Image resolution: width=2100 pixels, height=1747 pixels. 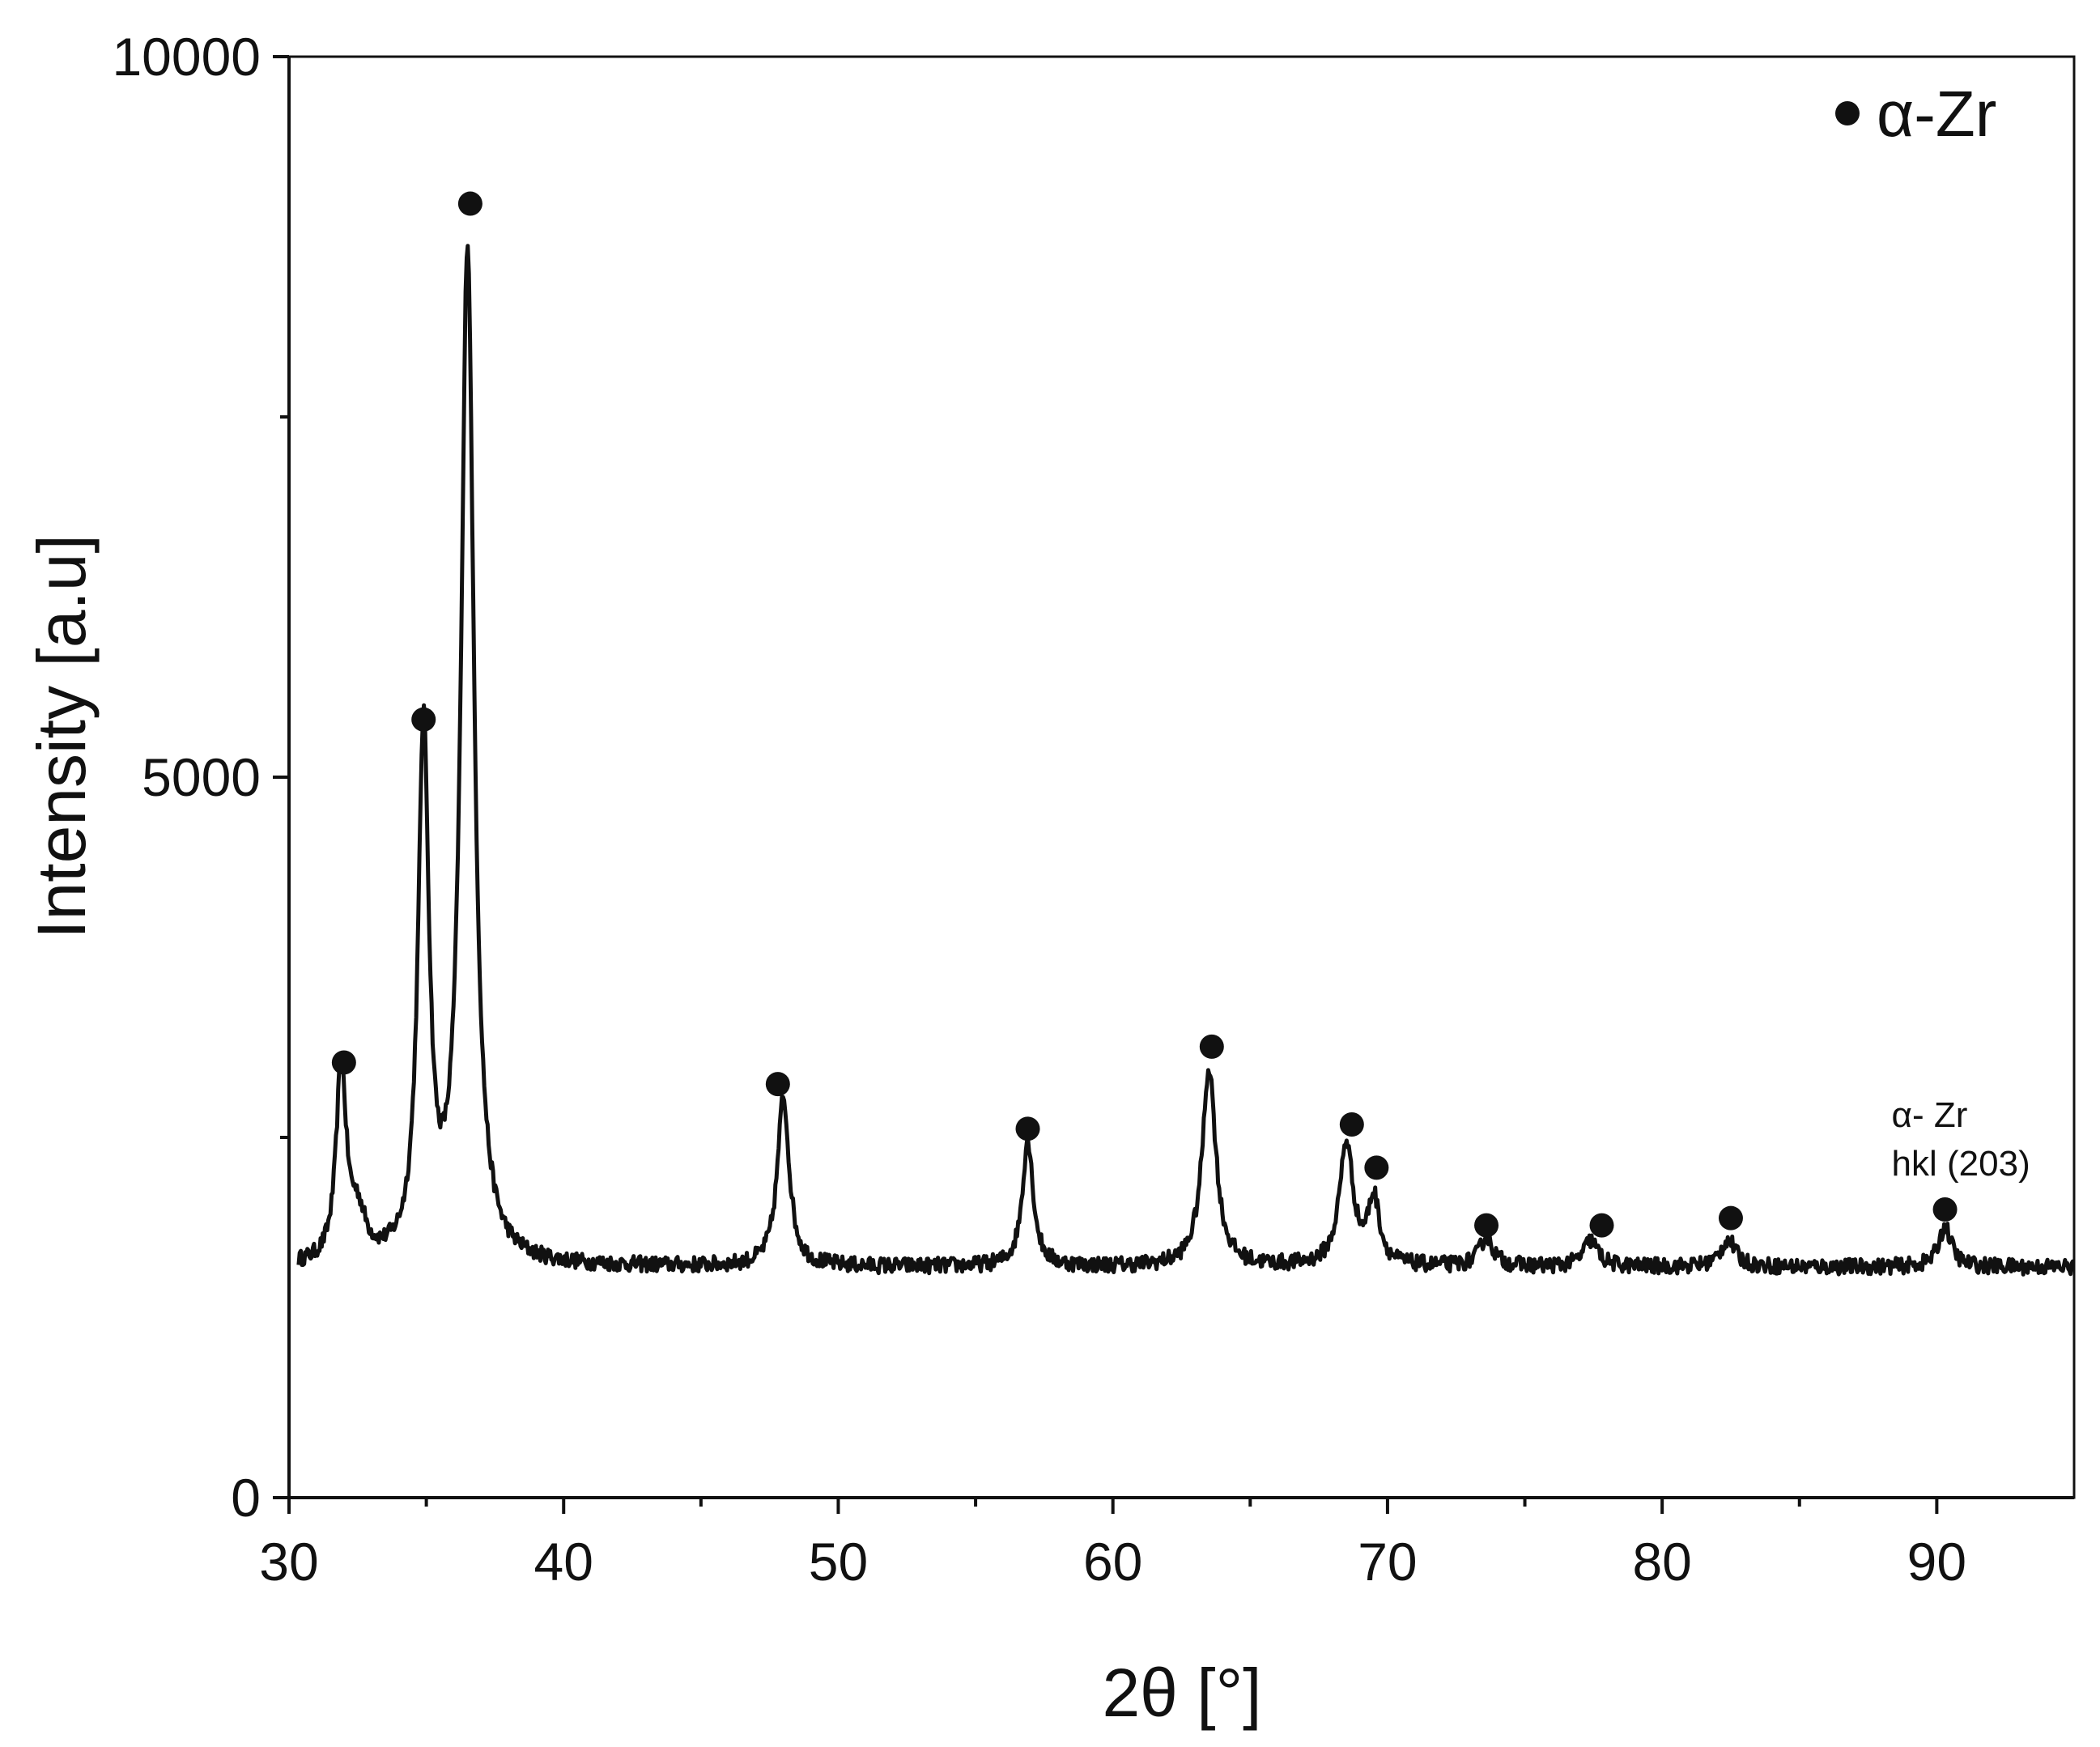 I want to click on legend: α-Zr, so click(x=1915, y=114).